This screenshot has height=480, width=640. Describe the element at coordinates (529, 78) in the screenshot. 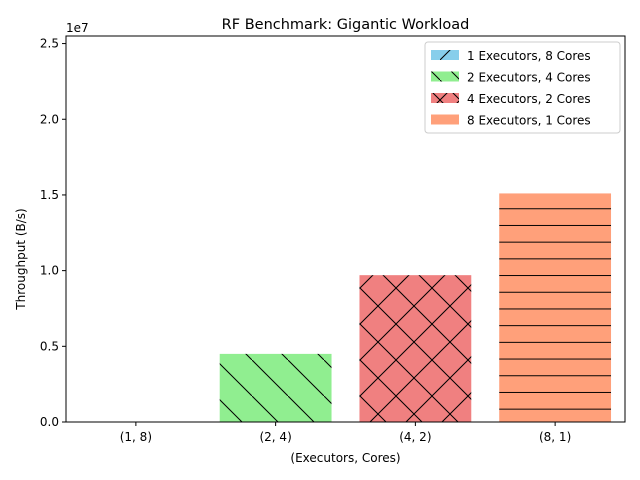

I see `legend-label: 2 Executors, 4 Cores` at that location.